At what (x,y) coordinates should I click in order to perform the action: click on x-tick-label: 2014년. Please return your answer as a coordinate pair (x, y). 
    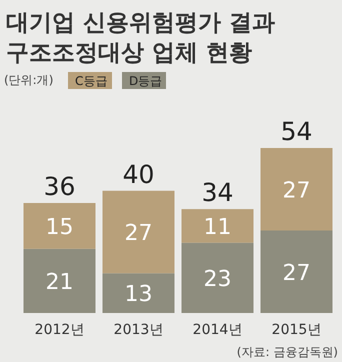
    Looking at the image, I should click on (217, 330).